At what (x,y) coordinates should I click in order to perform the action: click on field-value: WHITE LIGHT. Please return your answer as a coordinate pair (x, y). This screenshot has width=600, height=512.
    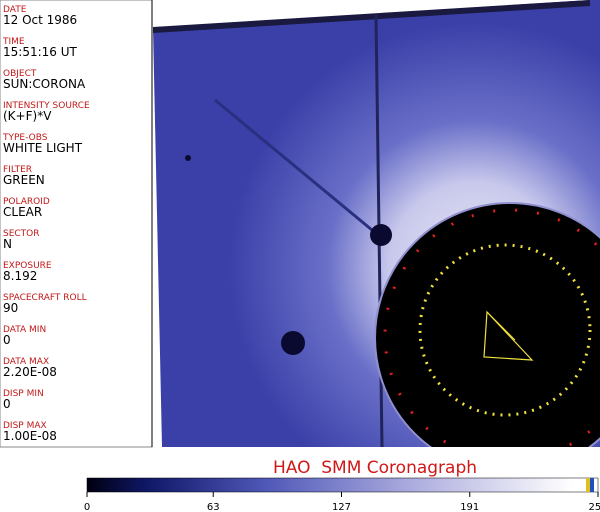
    Looking at the image, I should click on (43, 148).